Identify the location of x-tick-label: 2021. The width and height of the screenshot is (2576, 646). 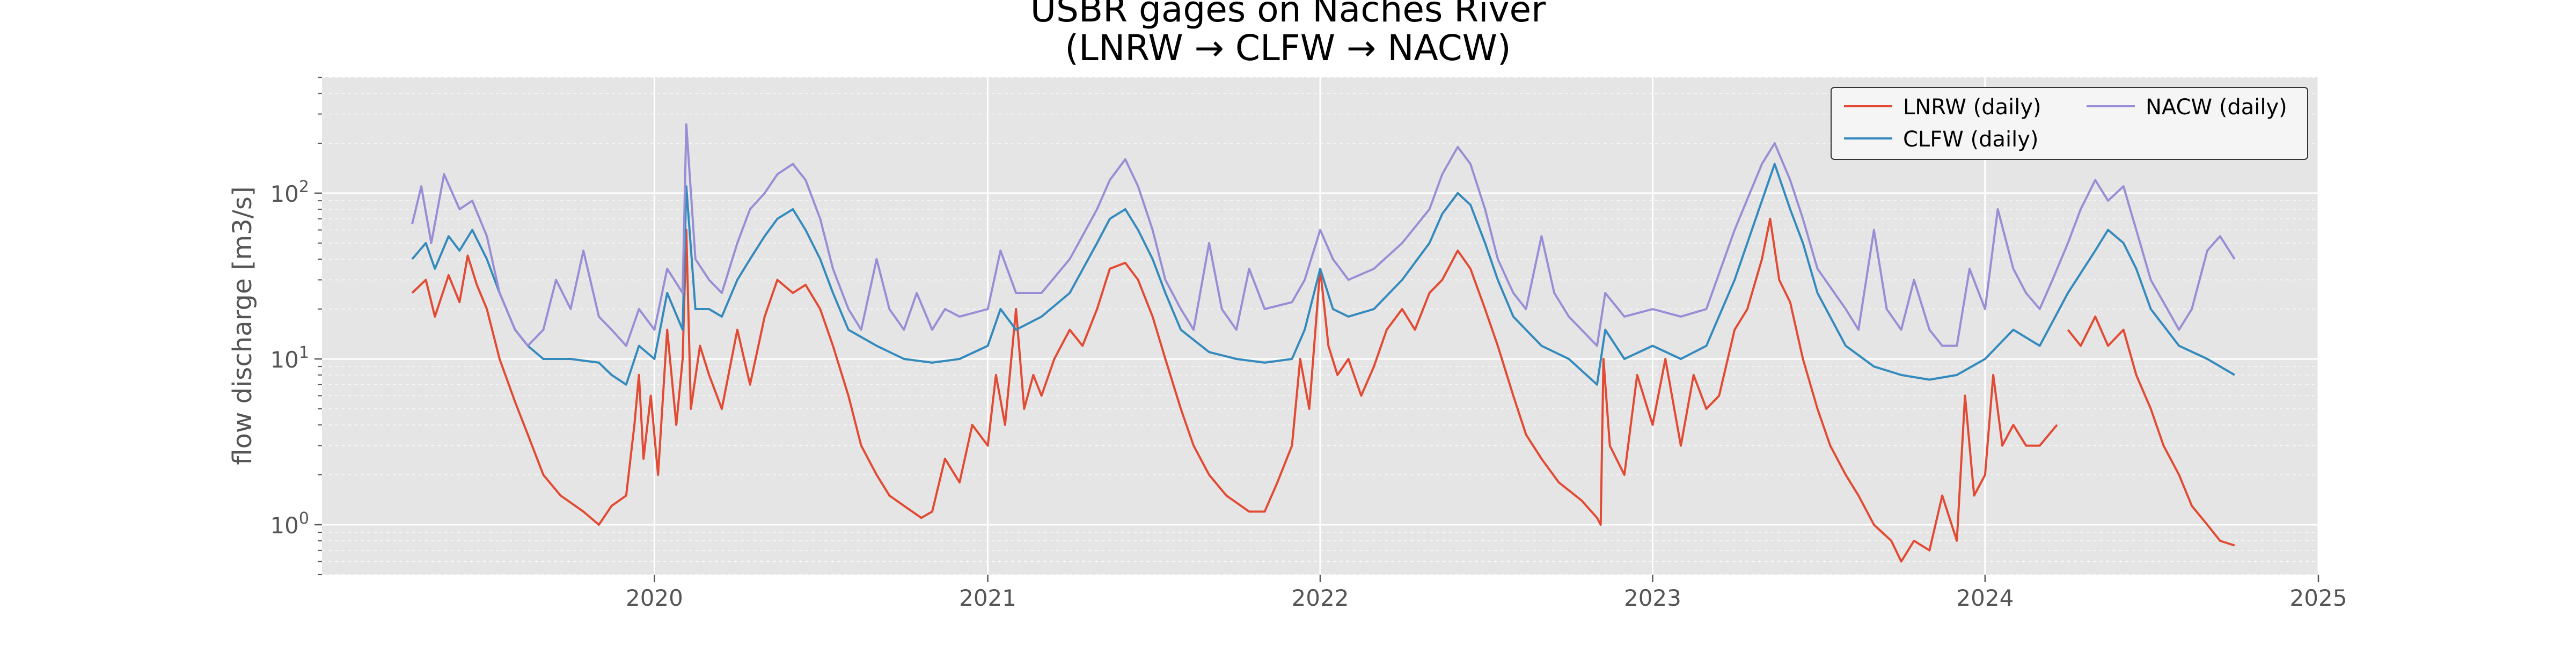
(987, 598).